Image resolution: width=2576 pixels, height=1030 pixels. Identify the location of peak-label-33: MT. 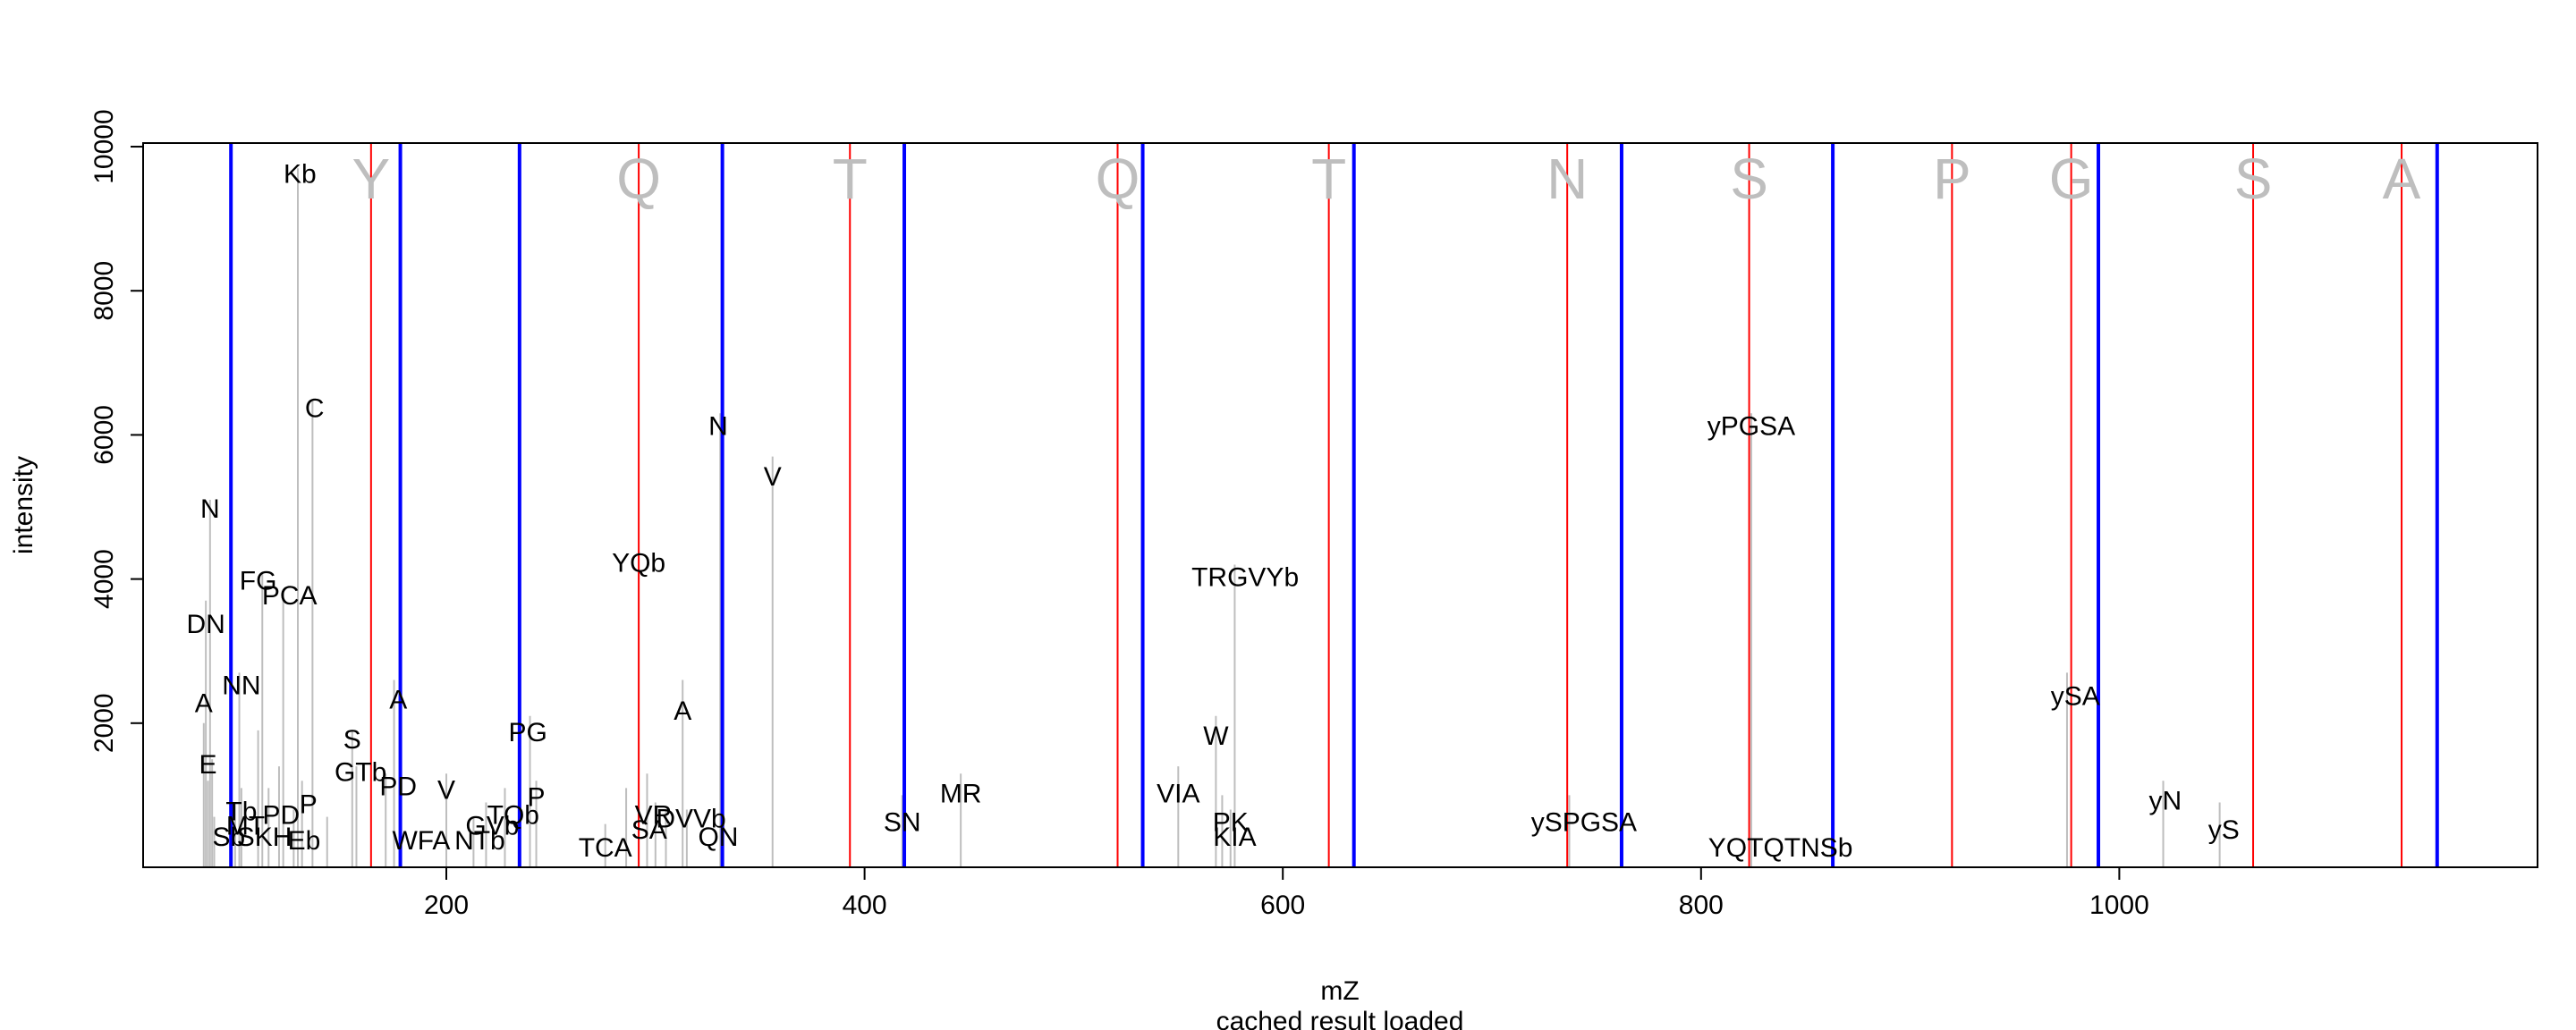
(245, 826).